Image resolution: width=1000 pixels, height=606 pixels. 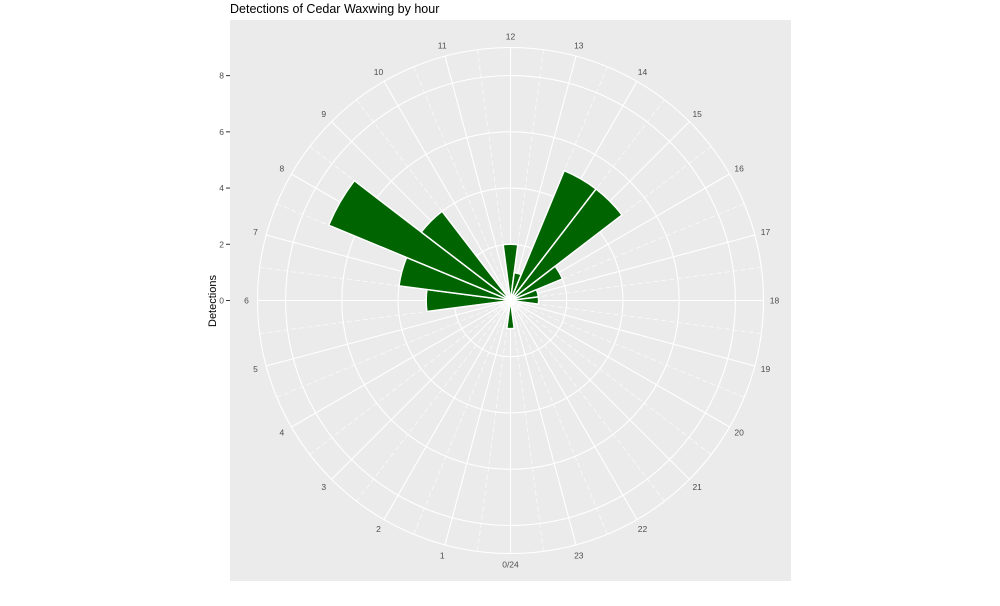 I want to click on hour-label: 0/24, so click(x=510, y=565).